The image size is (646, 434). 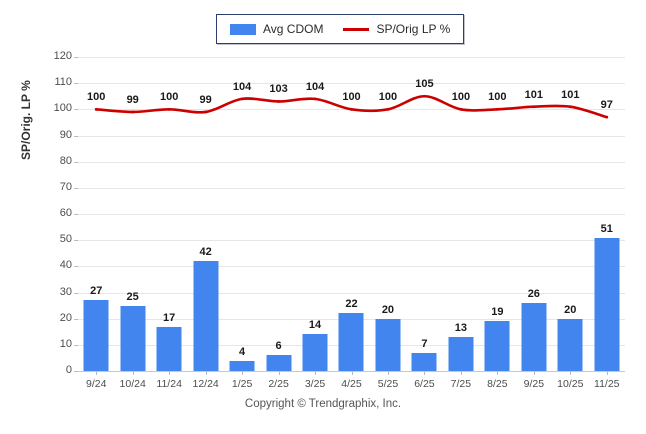 I want to click on bar-slot: 27, so click(x=96, y=214).